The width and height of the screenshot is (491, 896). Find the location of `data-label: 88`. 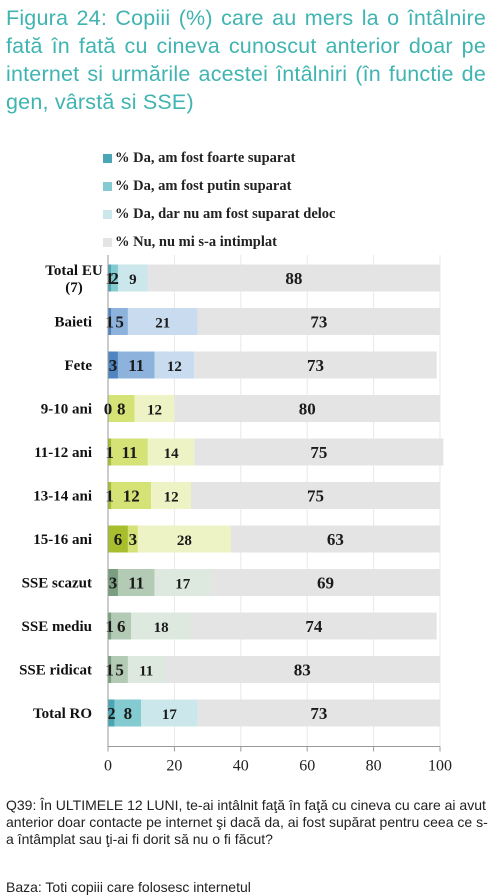

data-label: 88 is located at coordinates (293, 278).